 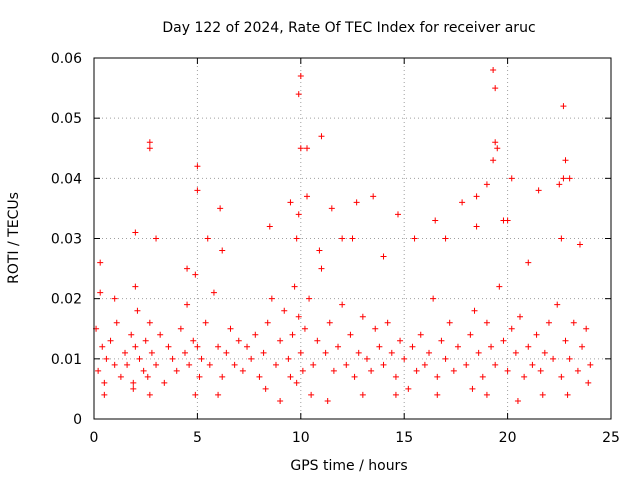 I want to click on x-tick-label: 5, so click(x=197, y=438).